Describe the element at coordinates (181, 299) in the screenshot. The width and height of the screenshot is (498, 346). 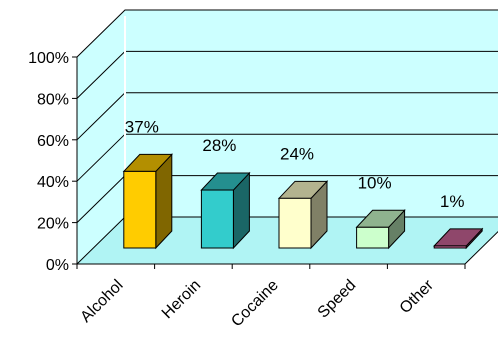
I see `x-category-label: Heroin` at that location.